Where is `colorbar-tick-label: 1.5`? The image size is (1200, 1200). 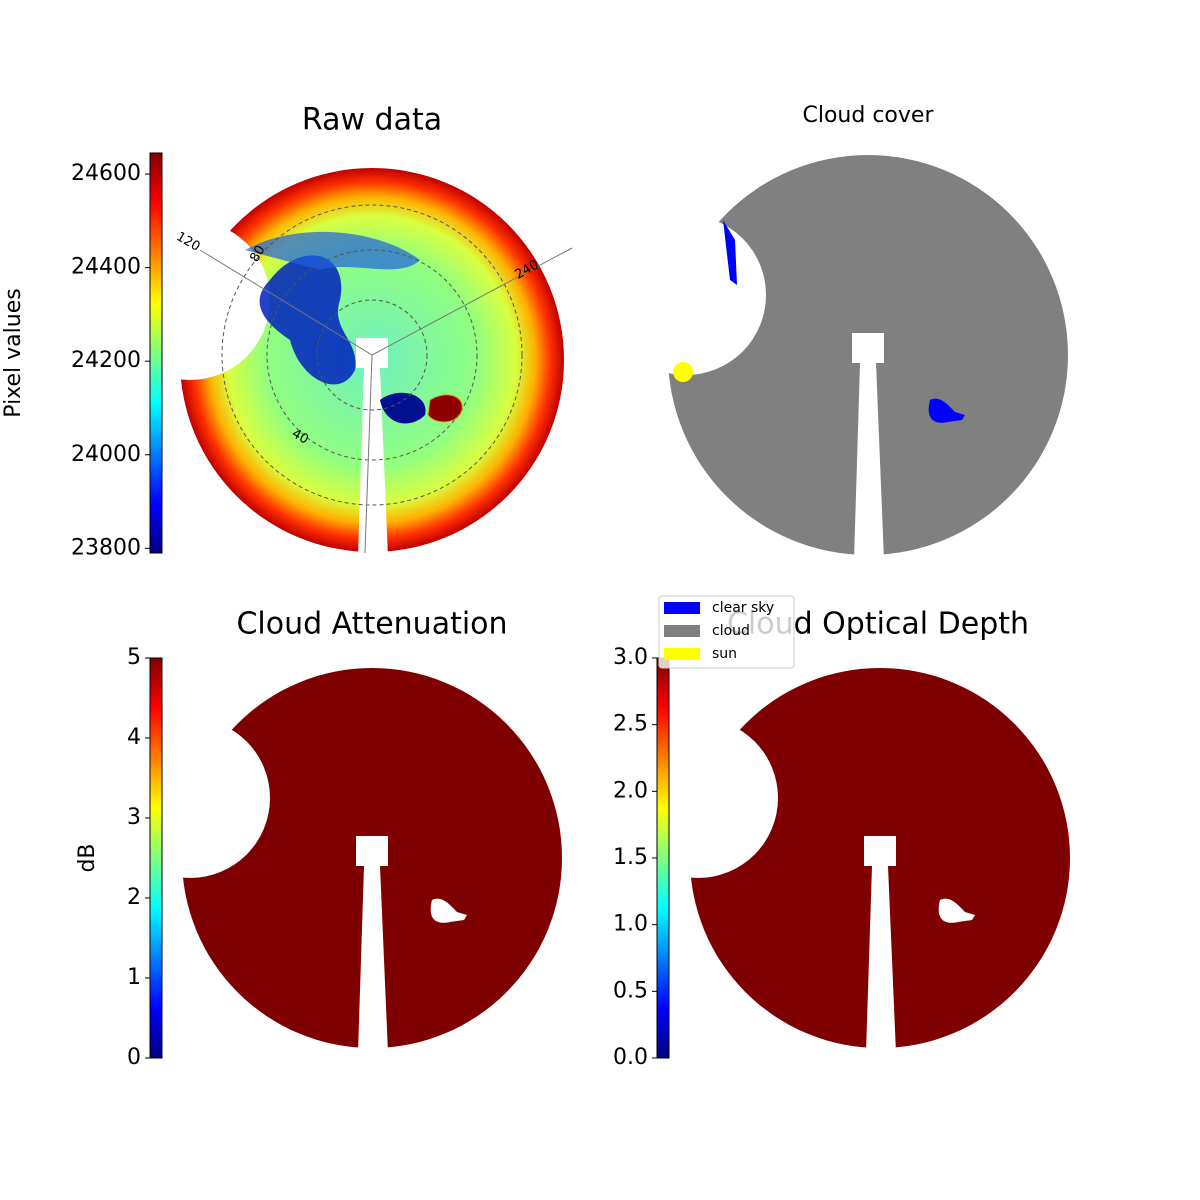 colorbar-tick-label: 1.5 is located at coordinates (630, 857).